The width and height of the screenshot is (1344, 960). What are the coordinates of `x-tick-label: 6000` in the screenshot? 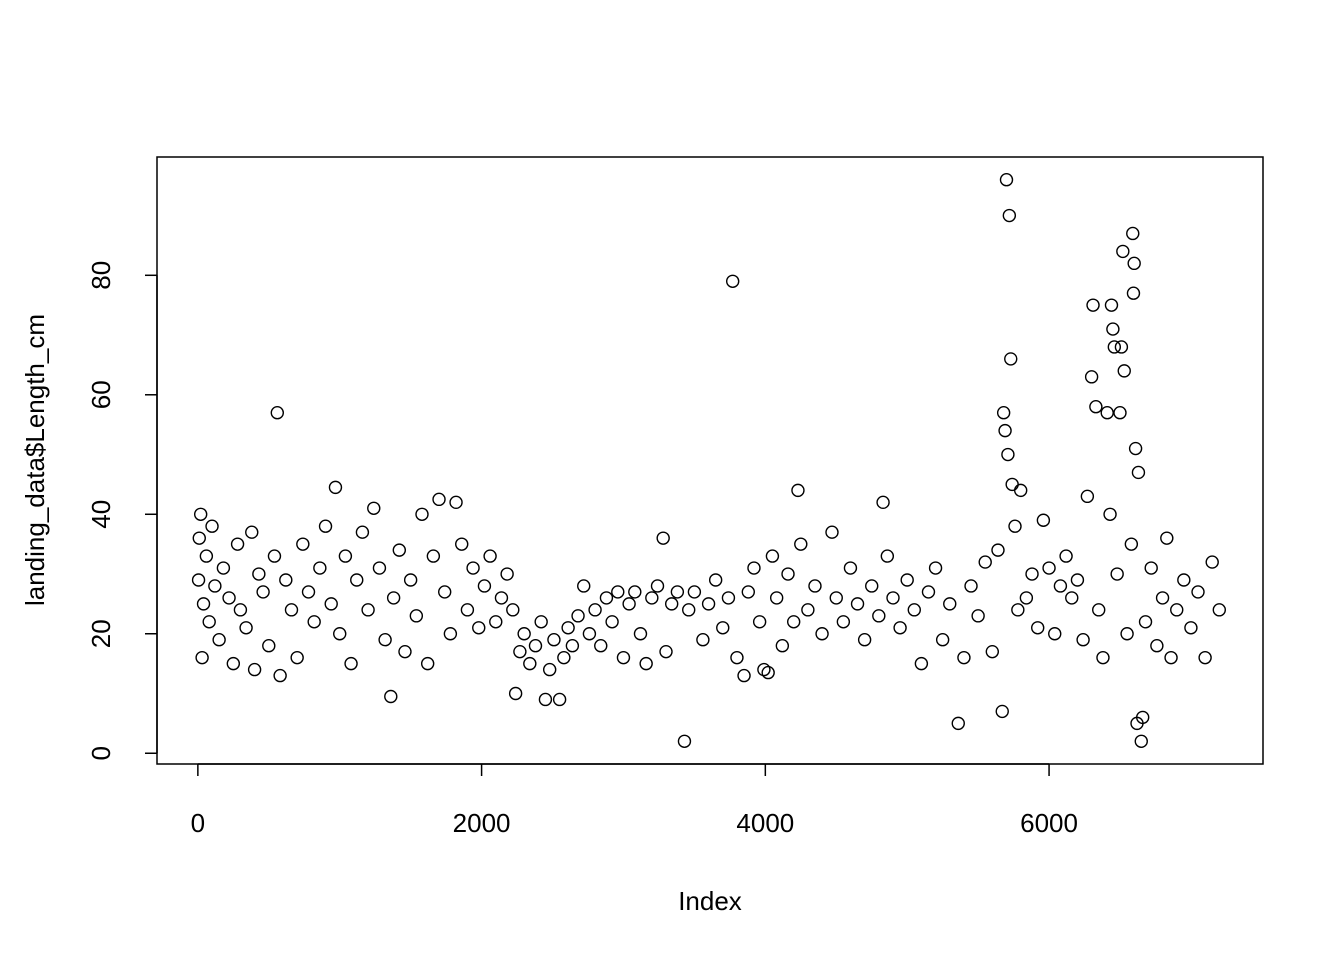 It's located at (1049, 823).